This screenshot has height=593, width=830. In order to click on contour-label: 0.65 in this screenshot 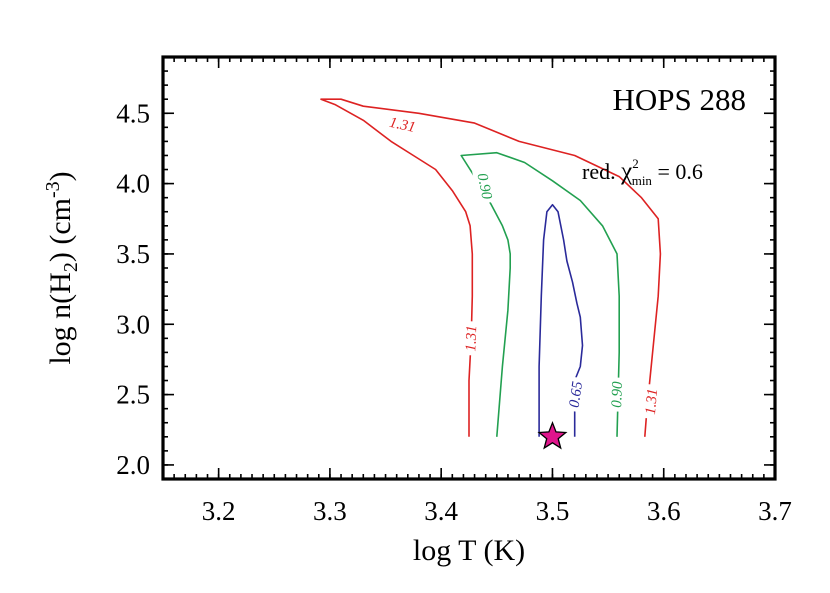, I will do `click(577, 394)`.